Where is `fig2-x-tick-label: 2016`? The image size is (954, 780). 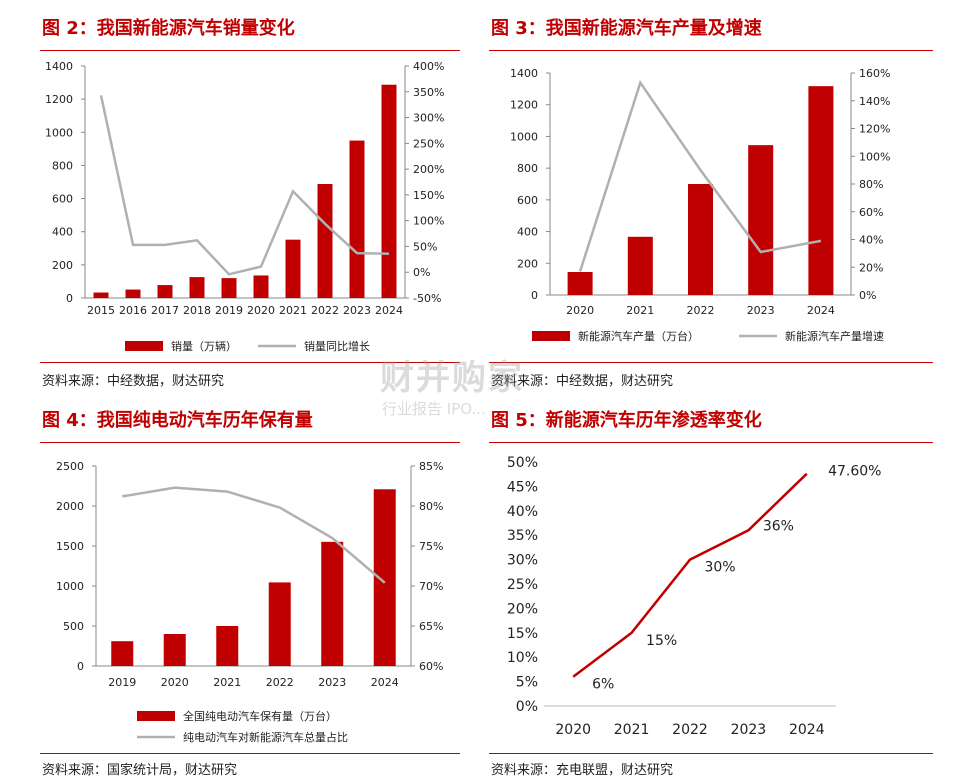 fig2-x-tick-label: 2016 is located at coordinates (133, 310).